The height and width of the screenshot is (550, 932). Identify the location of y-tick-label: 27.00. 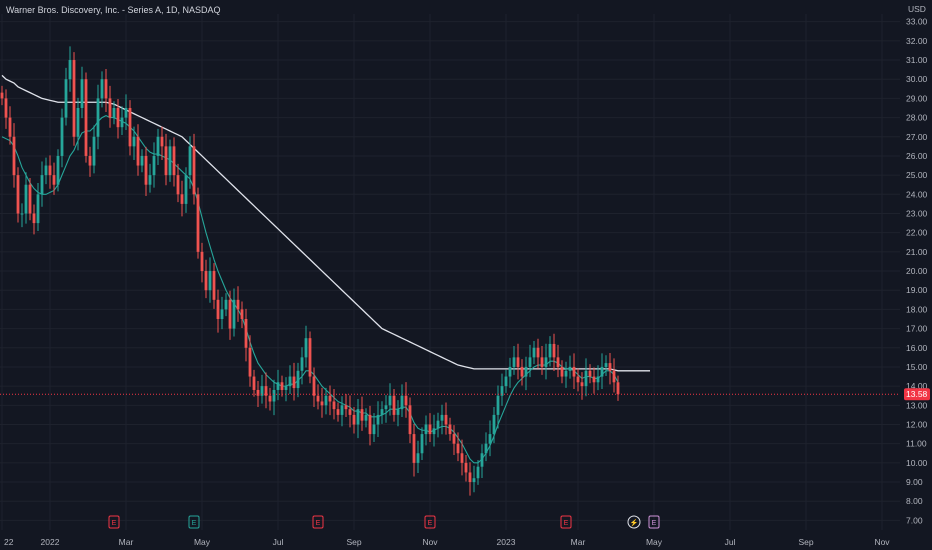
(917, 137).